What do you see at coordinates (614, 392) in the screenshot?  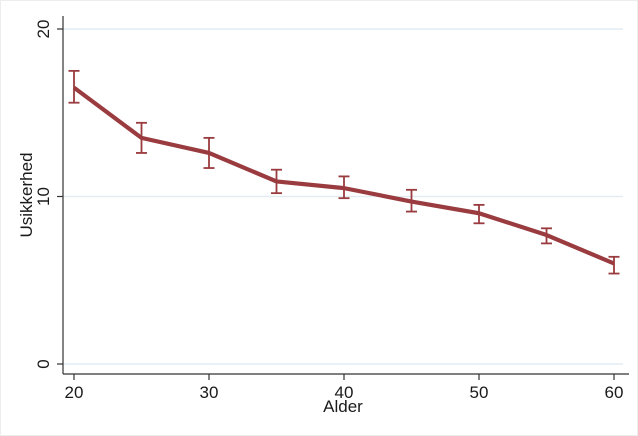 I see `x-tick-label: 60` at bounding box center [614, 392].